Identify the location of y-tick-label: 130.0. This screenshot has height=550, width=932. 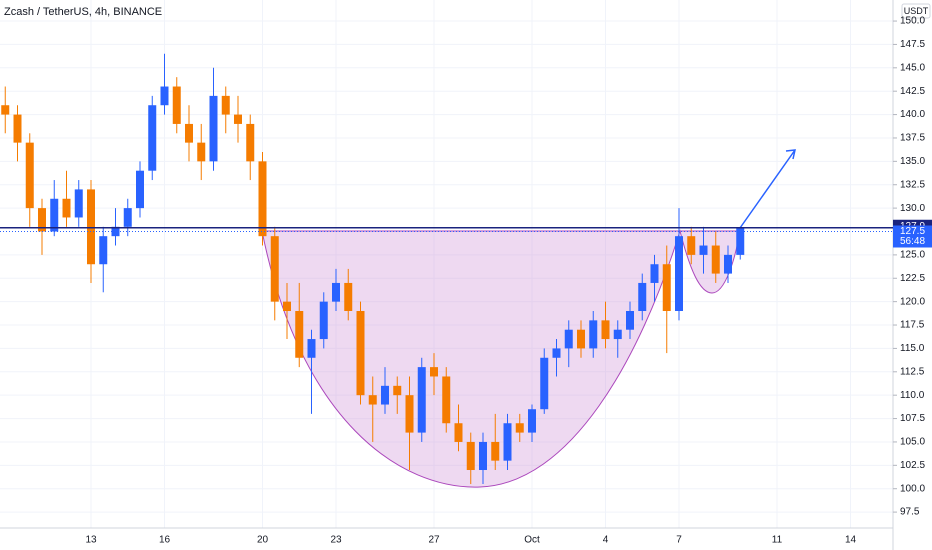
(912, 208).